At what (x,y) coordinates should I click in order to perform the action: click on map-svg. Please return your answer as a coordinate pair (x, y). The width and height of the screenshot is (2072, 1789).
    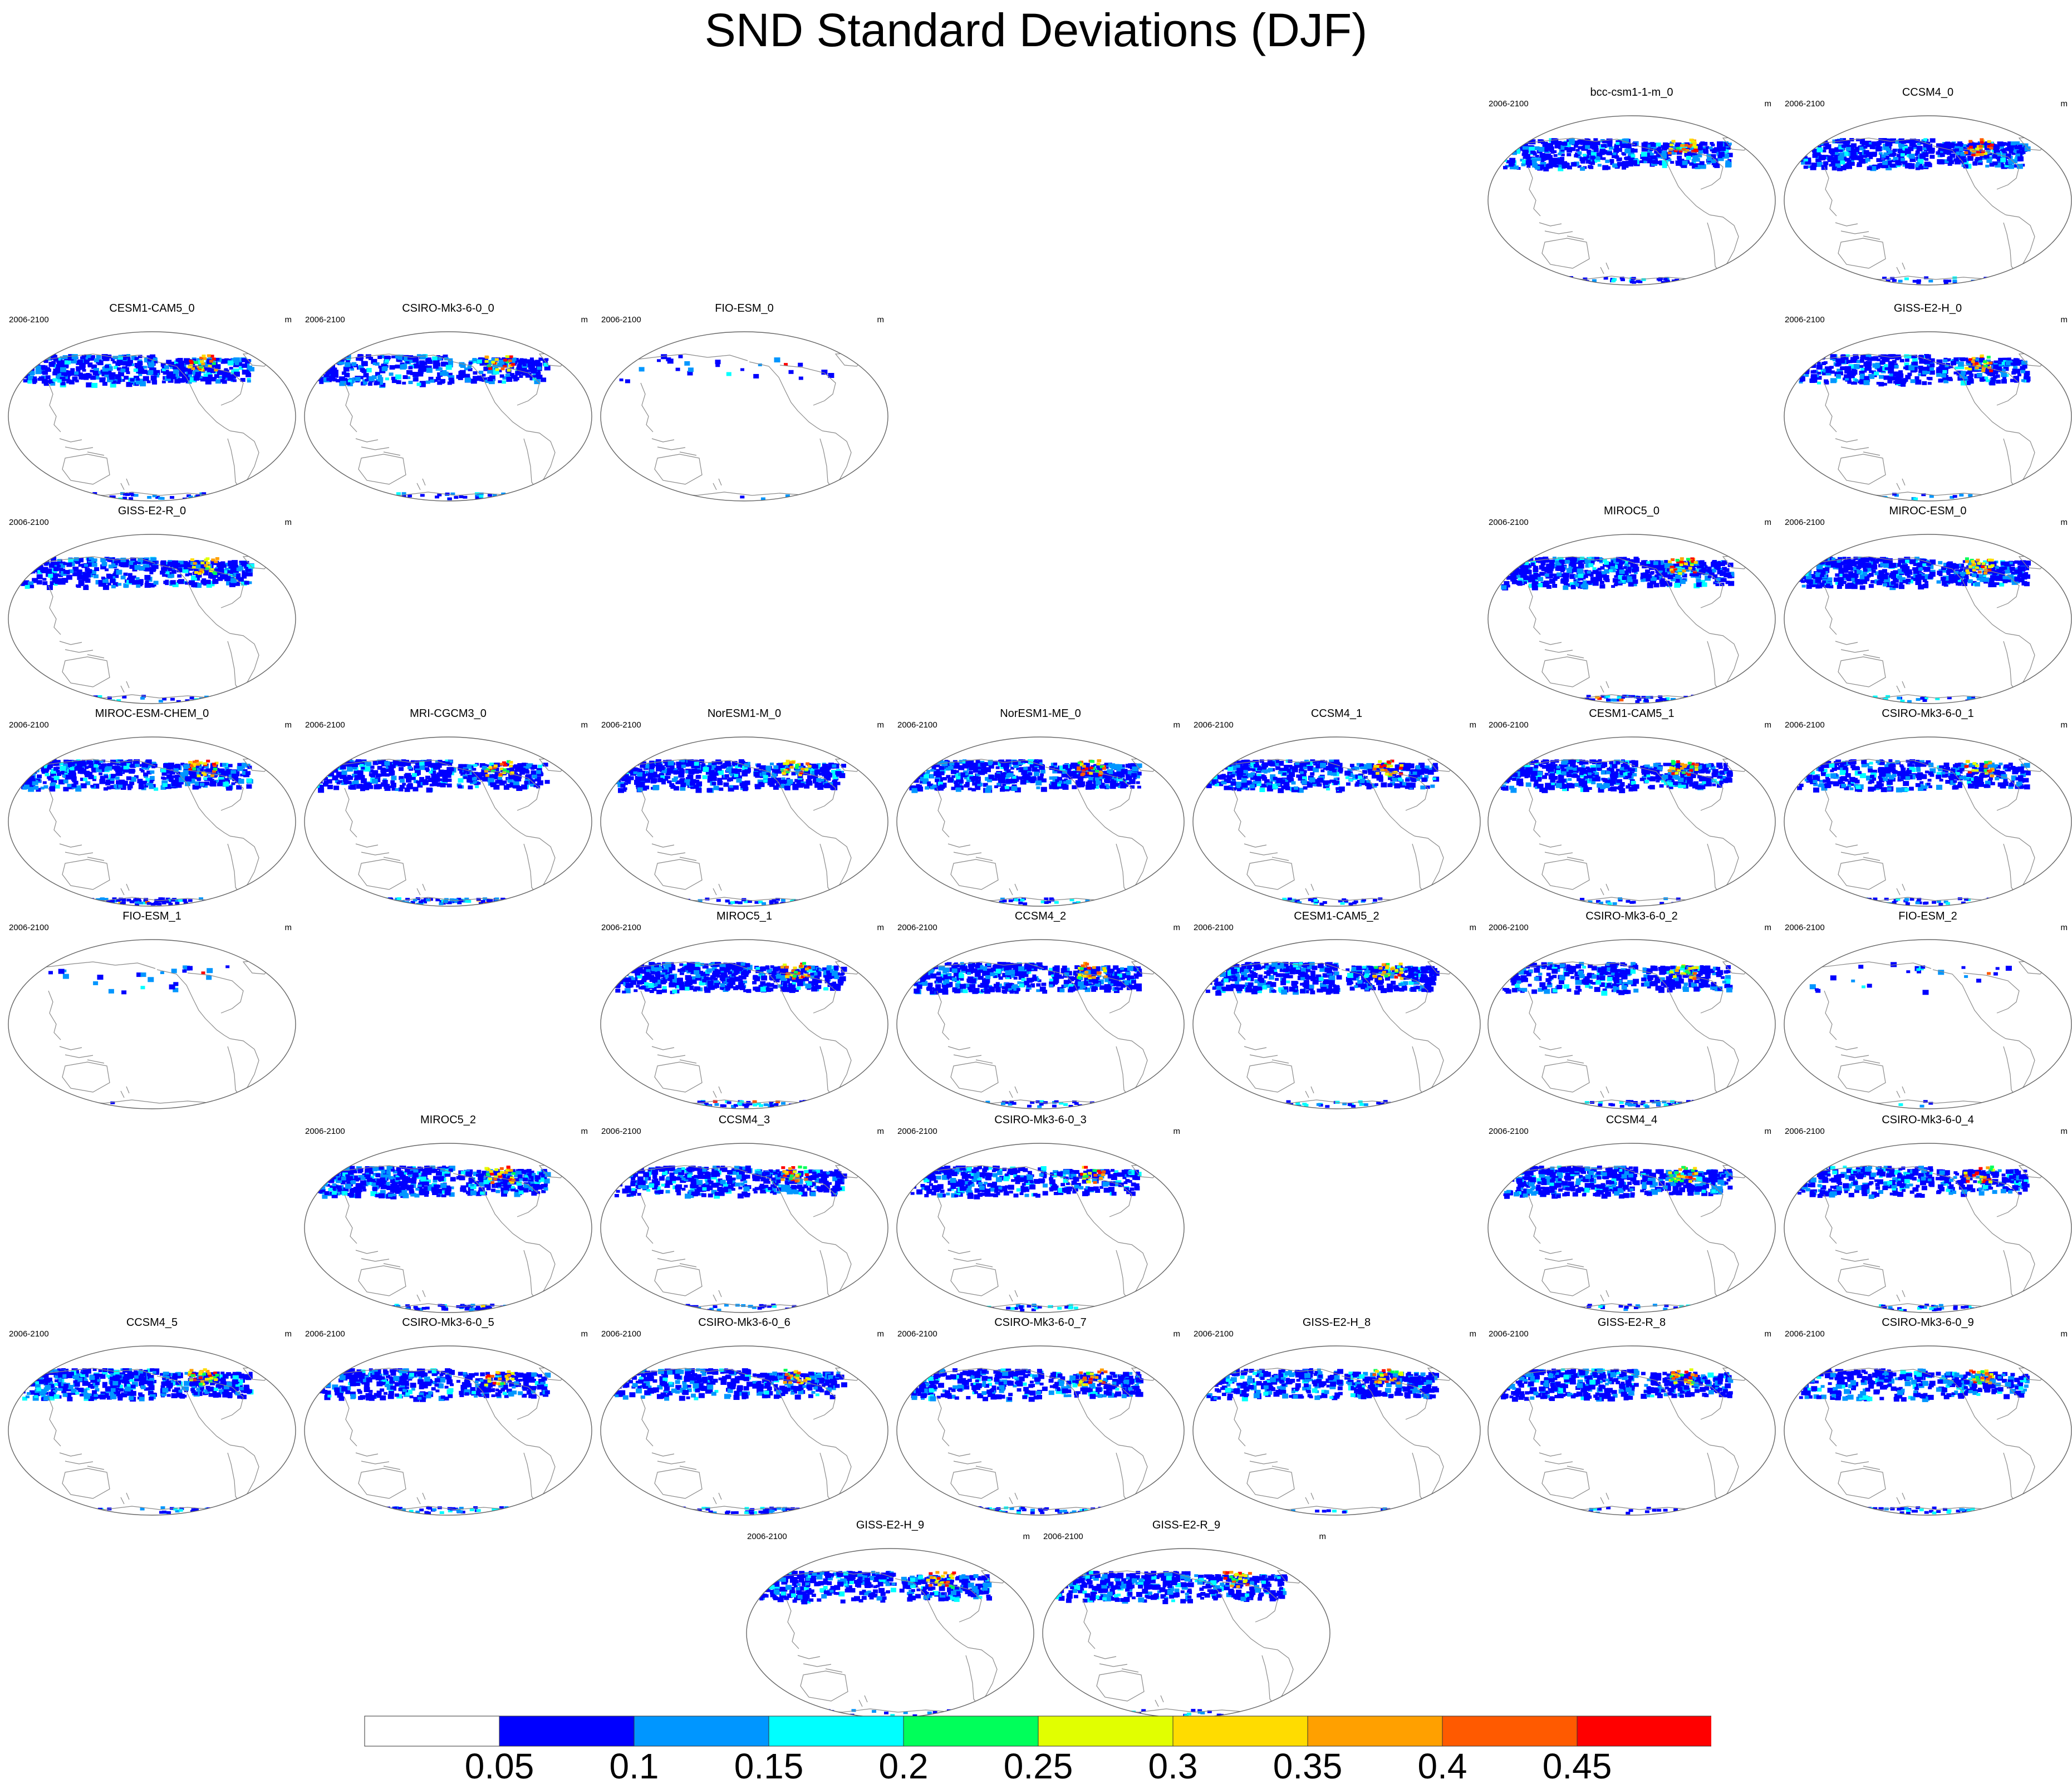
    Looking at the image, I should click on (152, 619).